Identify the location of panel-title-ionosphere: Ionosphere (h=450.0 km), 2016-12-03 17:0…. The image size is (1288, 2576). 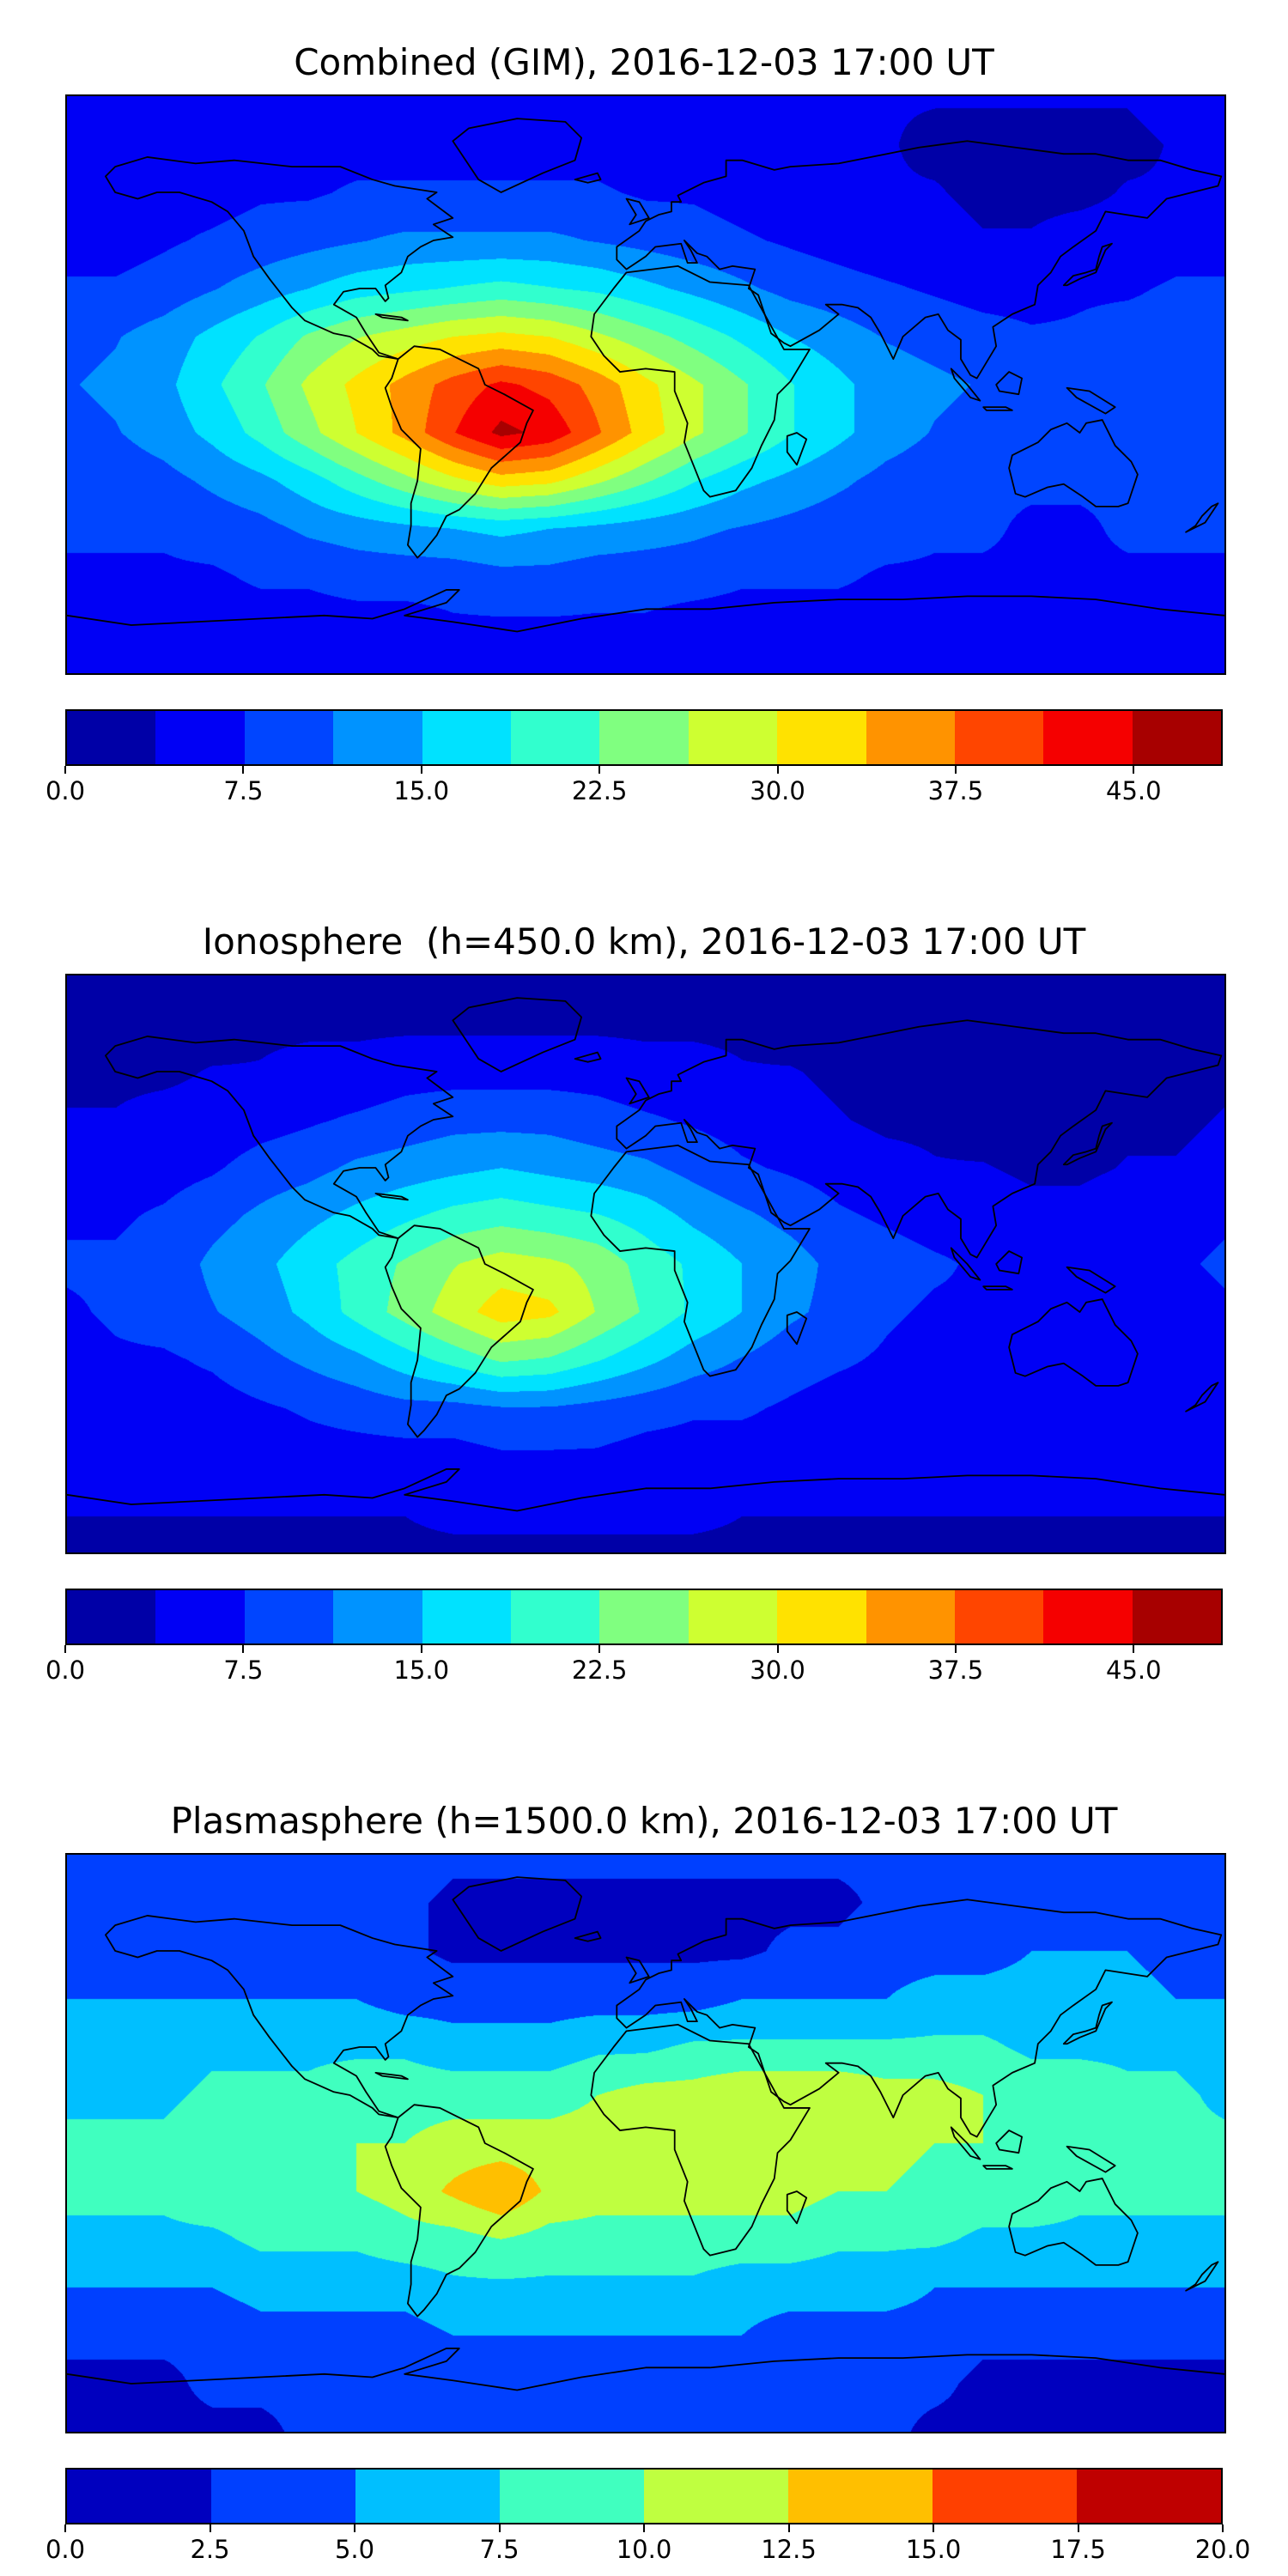
(644, 941).